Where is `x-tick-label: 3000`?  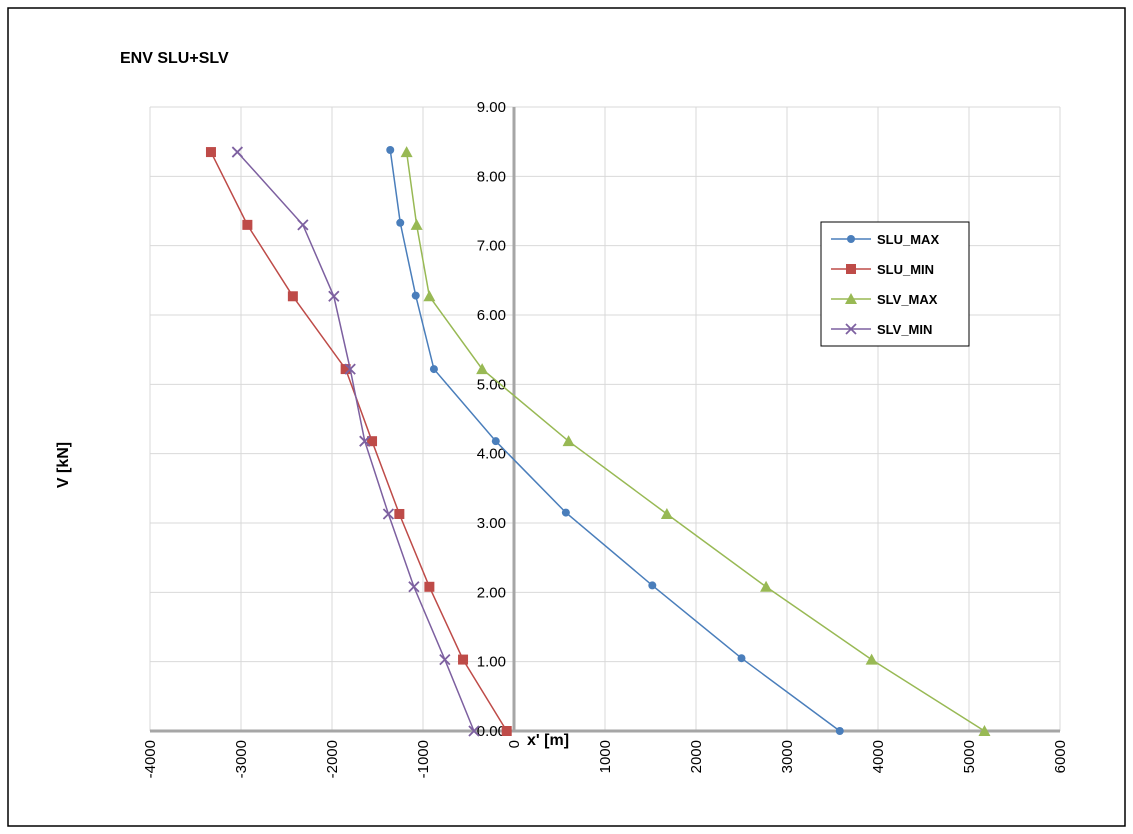 x-tick-label: 3000 is located at coordinates (787, 756).